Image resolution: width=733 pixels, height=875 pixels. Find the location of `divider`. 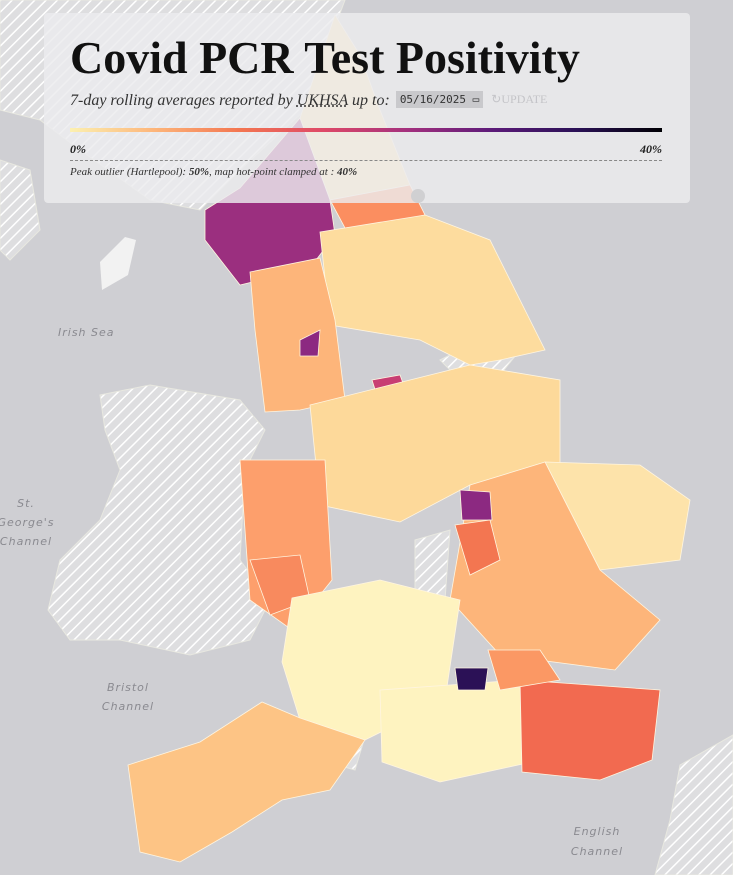

divider is located at coordinates (366, 160).